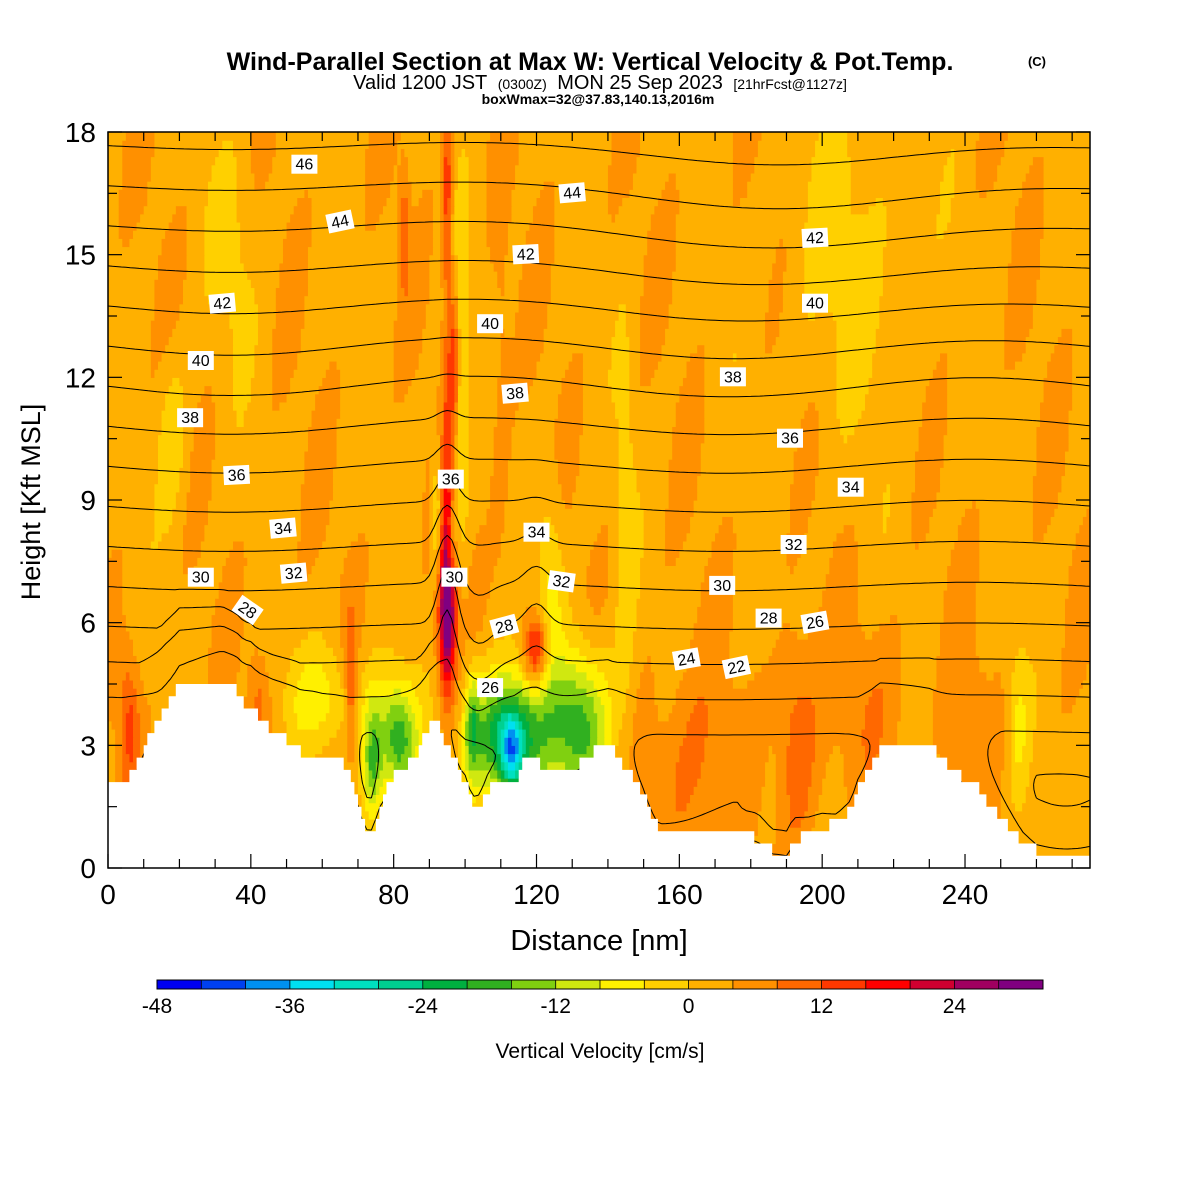  Describe the element at coordinates (290, 1006) in the screenshot. I see `colorbar-tick-label: -36` at that location.